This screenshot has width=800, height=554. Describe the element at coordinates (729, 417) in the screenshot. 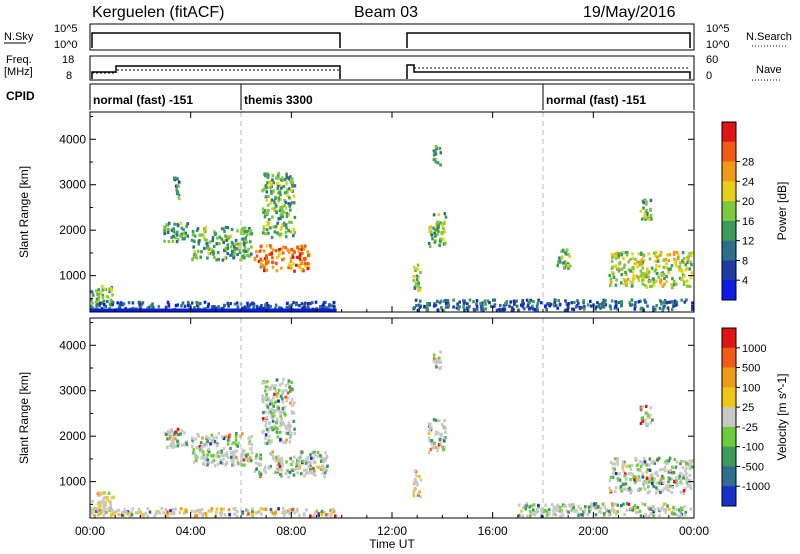

I see `colorbar-frame` at that location.